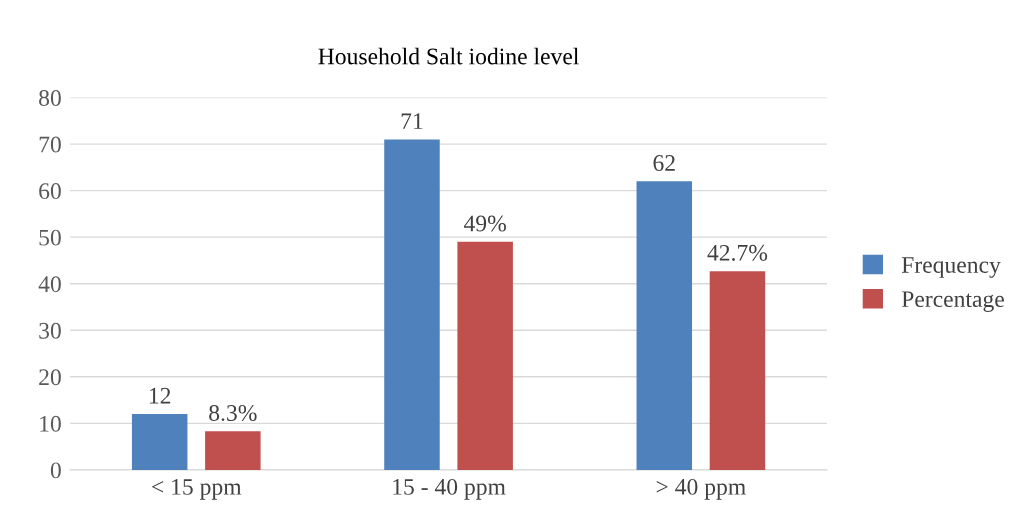 This screenshot has height=508, width=1016. Describe the element at coordinates (412, 121) in the screenshot. I see `data-label: 71` at that location.